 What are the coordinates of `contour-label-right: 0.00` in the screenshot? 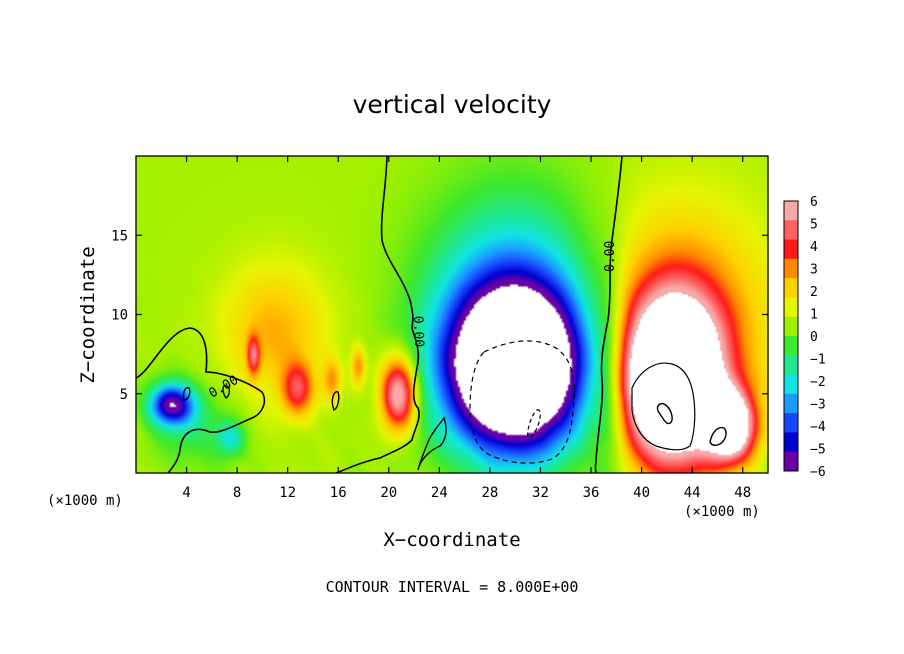 It's located at (610, 256).